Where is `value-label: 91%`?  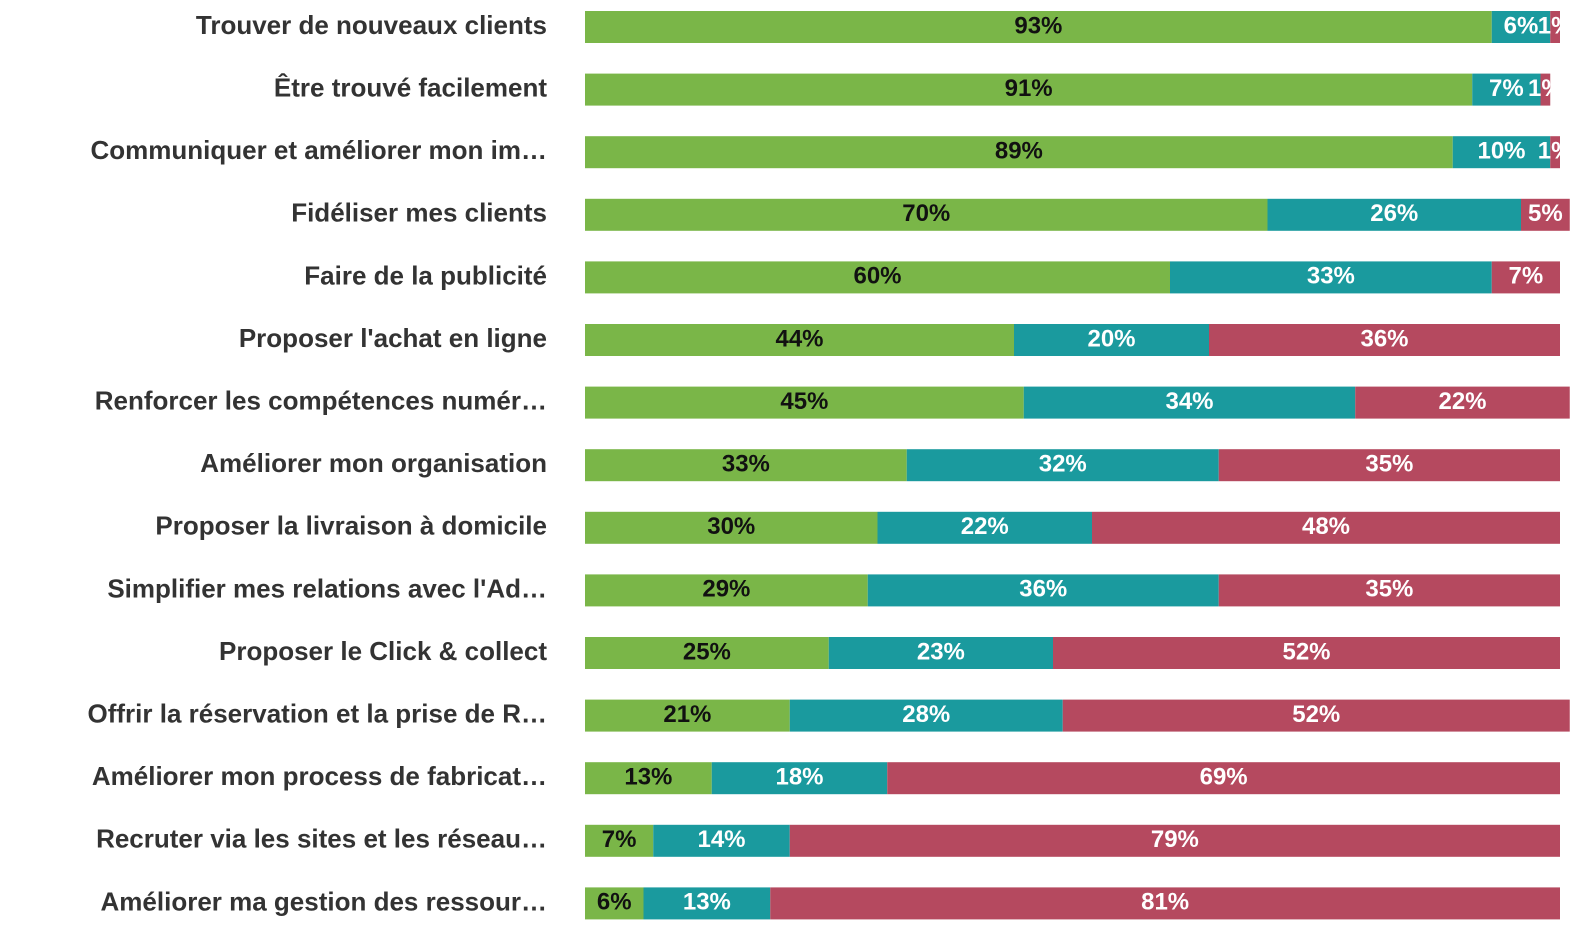 value-label: 91% is located at coordinates (1029, 88).